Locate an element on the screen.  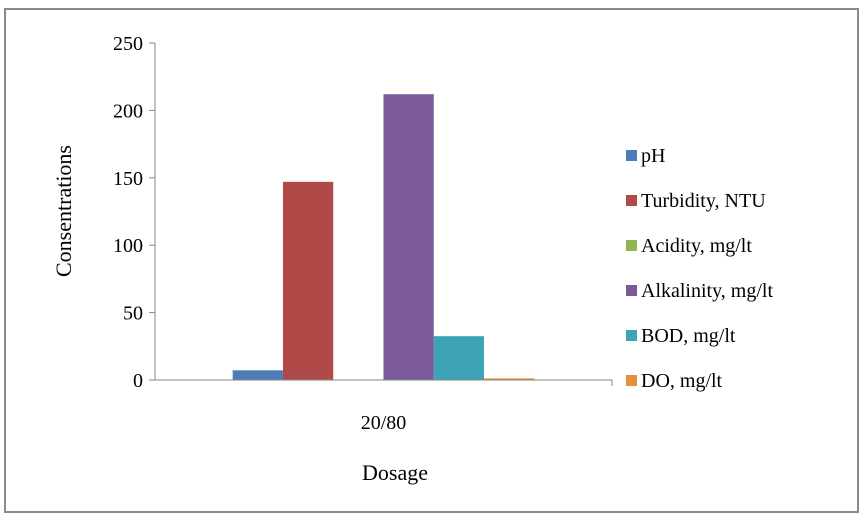
legend-label: pH is located at coordinates (653, 156).